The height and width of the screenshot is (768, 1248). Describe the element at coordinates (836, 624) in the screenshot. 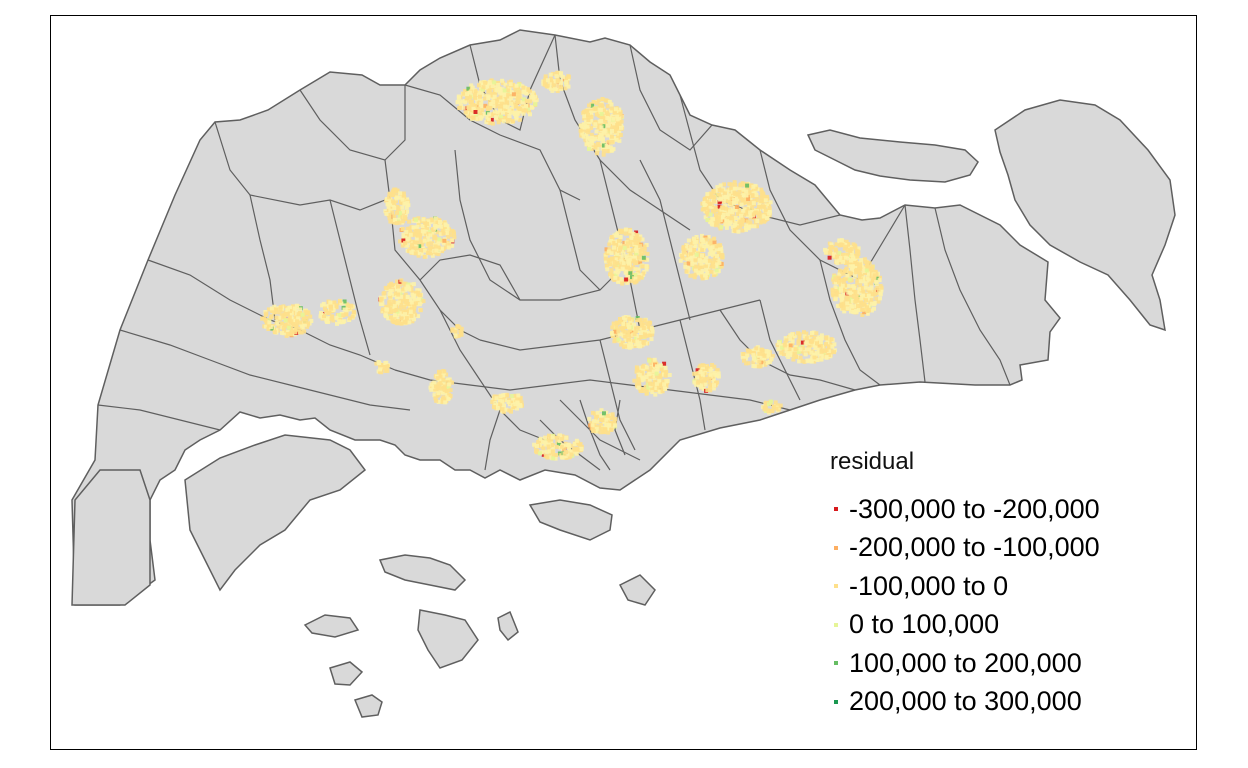

I see `legend-swatch` at that location.